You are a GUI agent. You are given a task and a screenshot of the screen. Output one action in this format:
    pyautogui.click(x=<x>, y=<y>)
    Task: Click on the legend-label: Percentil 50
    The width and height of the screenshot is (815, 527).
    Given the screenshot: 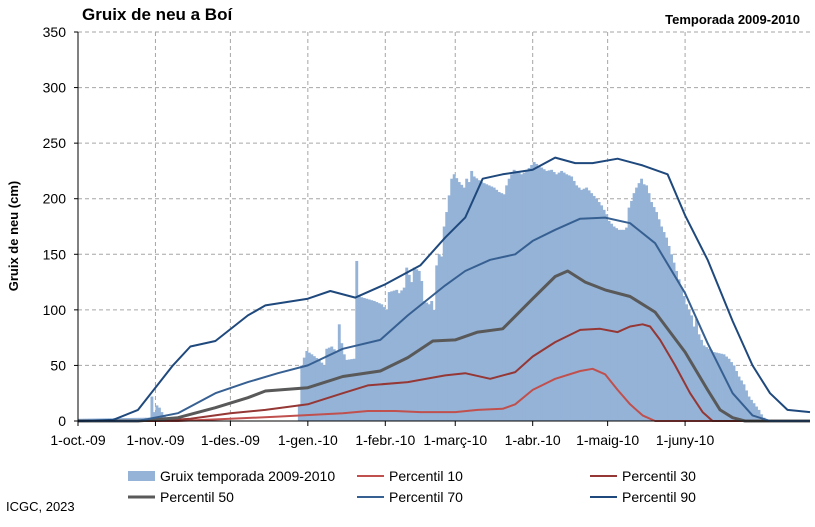 What is the action you would take?
    pyautogui.click(x=197, y=497)
    